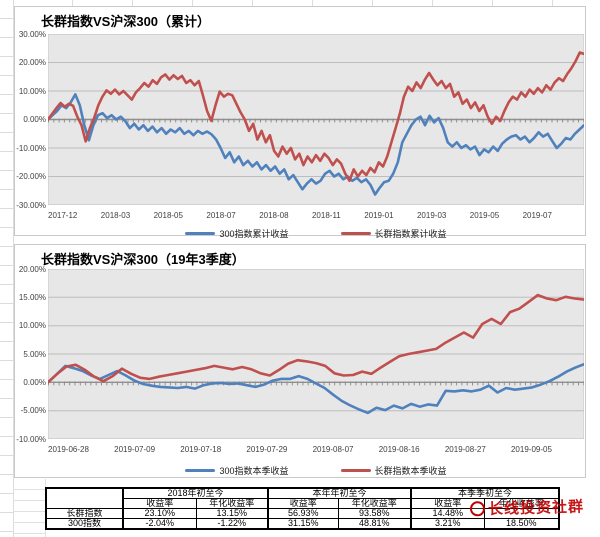  I want to click on x-axis-tick-label: 2019-03, so click(431, 215).